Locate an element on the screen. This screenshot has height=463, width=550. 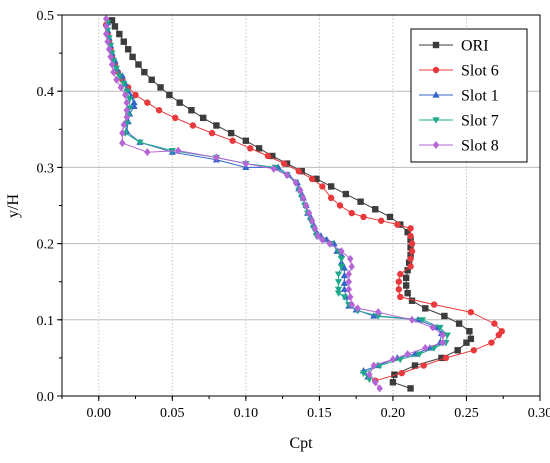
x-tick-label: 0.20 is located at coordinates (393, 413).